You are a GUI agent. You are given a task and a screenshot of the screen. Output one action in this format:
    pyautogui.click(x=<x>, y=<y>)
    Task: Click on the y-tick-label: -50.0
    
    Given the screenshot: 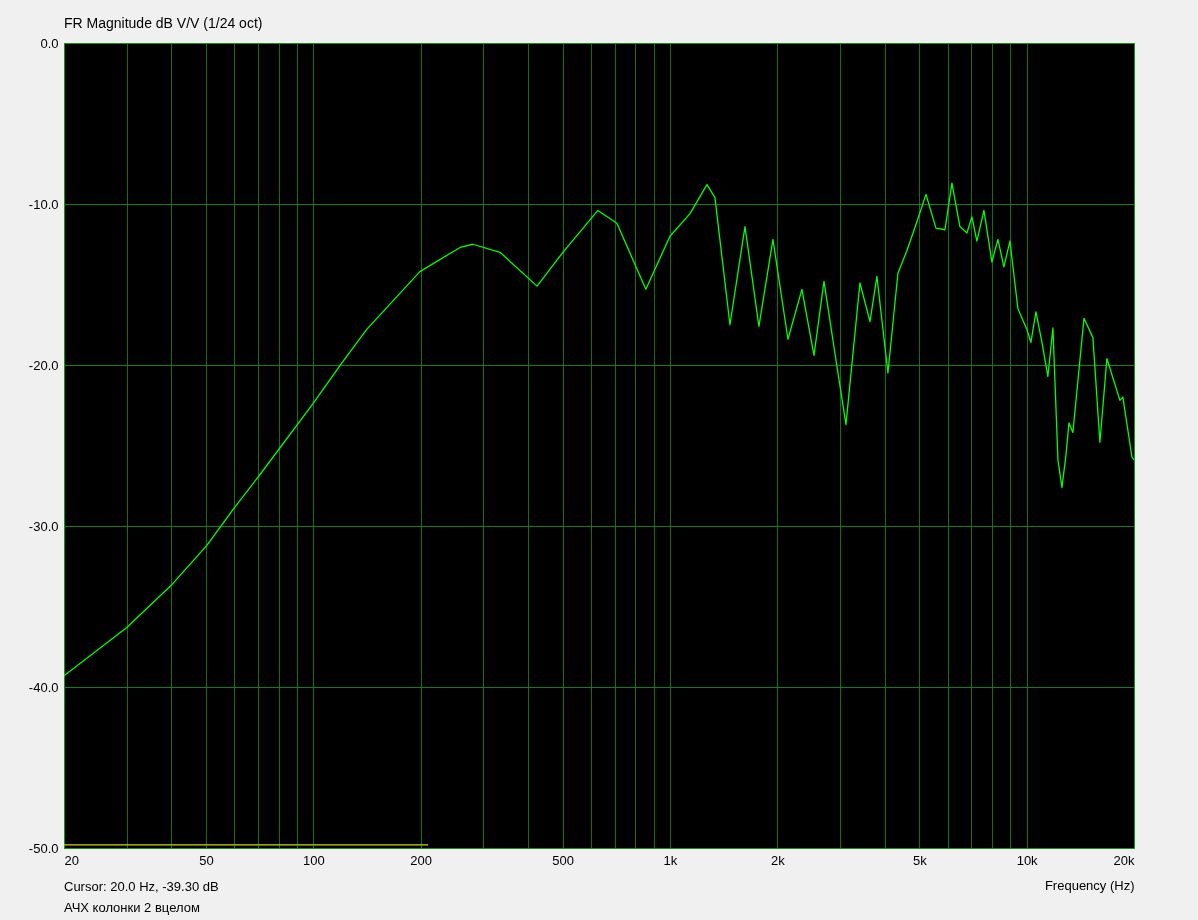 What is the action you would take?
    pyautogui.click(x=43, y=848)
    